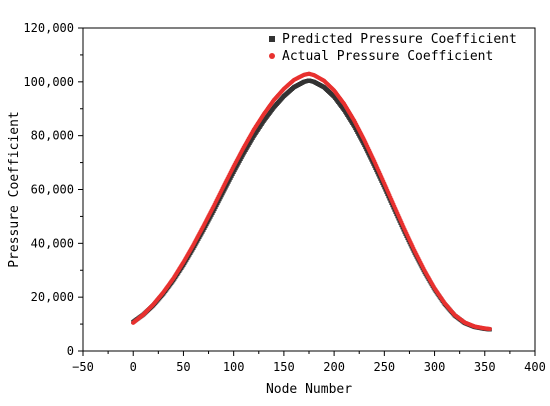 The image size is (550, 406). What do you see at coordinates (387, 56) in the screenshot?
I see `legend-label-actual: Actual Pressure Coefficient` at bounding box center [387, 56].